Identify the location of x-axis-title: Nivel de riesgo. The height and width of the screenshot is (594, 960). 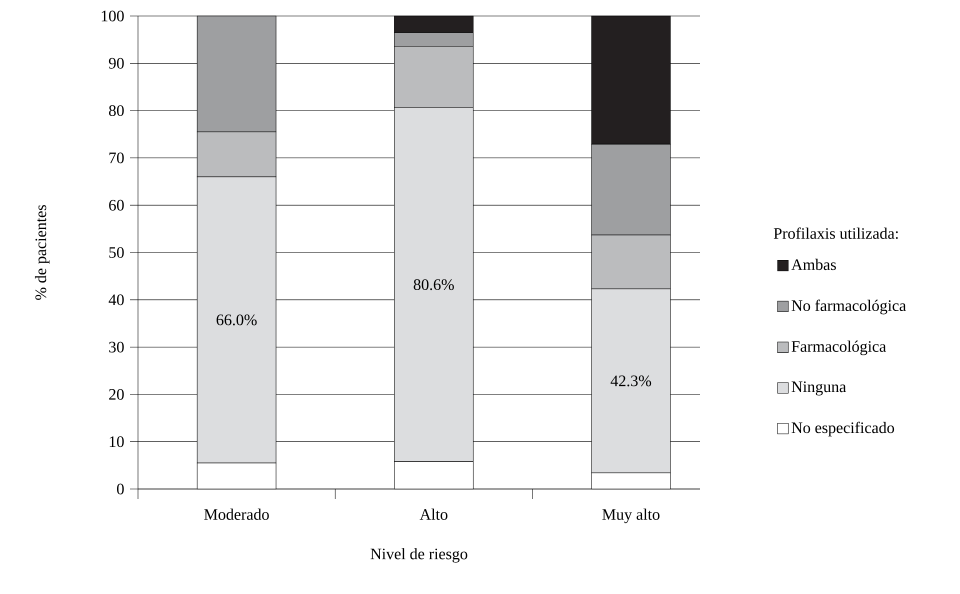
(419, 555).